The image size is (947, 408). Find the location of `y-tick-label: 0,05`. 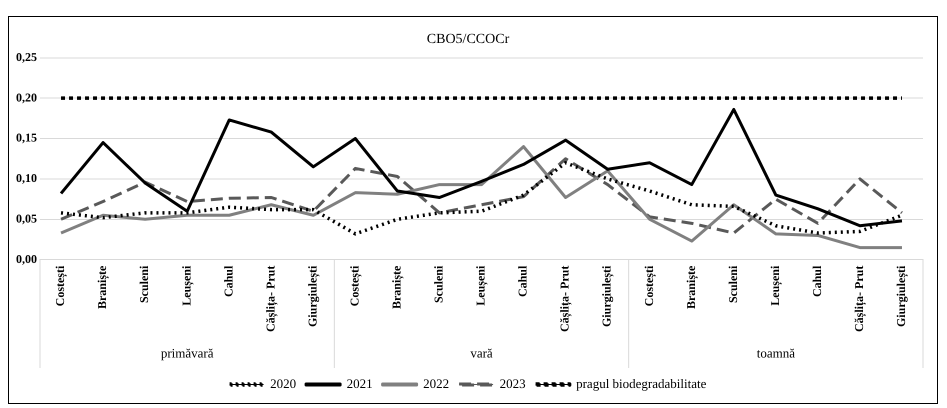

y-tick-label: 0,05 is located at coordinates (26, 218).